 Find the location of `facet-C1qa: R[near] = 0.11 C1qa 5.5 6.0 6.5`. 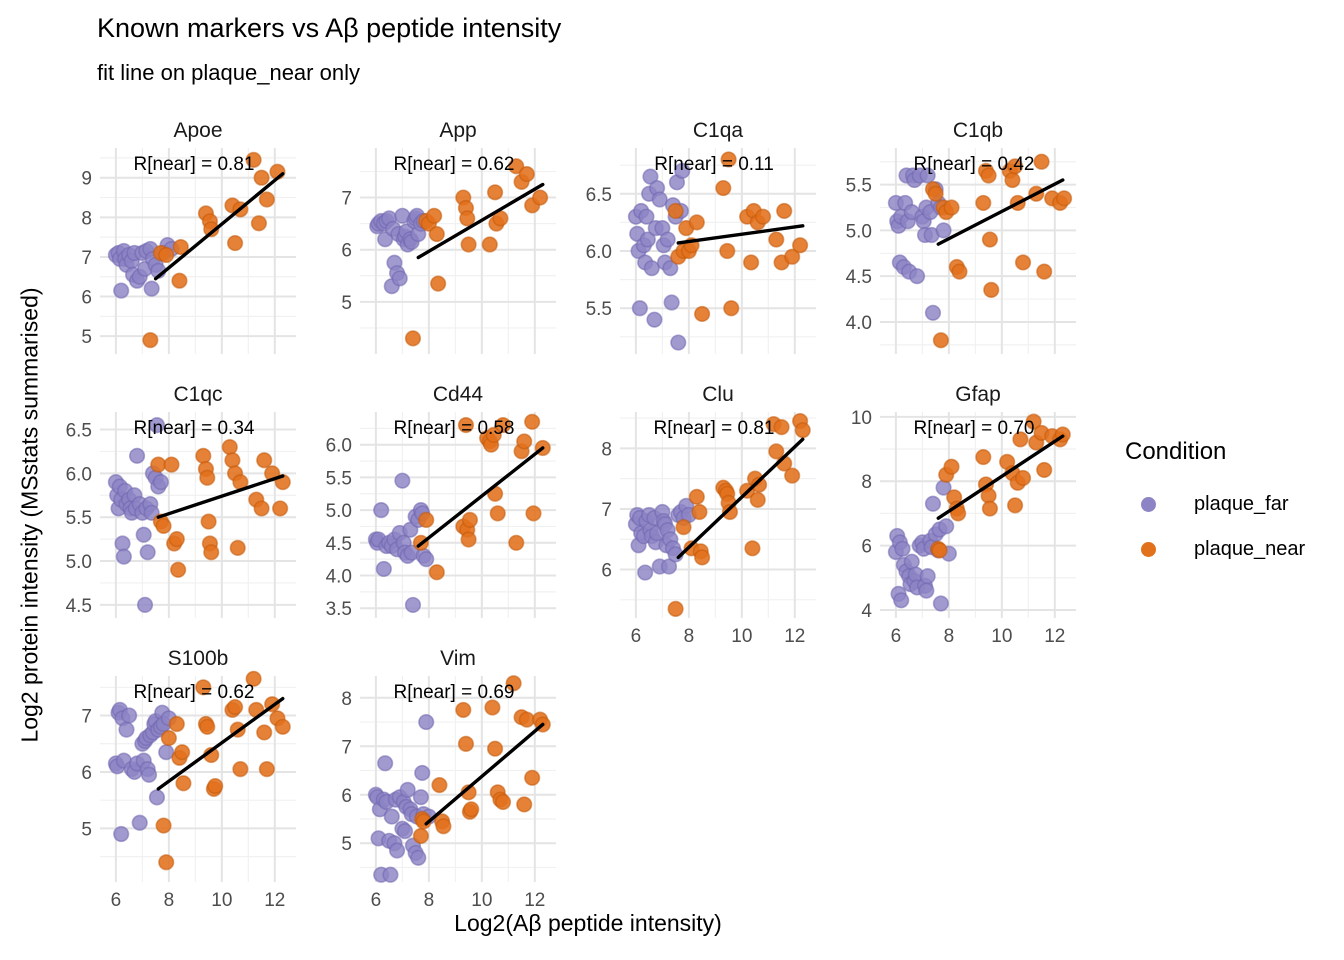

facet-C1qa: R[near] = 0.11 C1qa 5.5 6.0 6.5 is located at coordinates (701, 236).